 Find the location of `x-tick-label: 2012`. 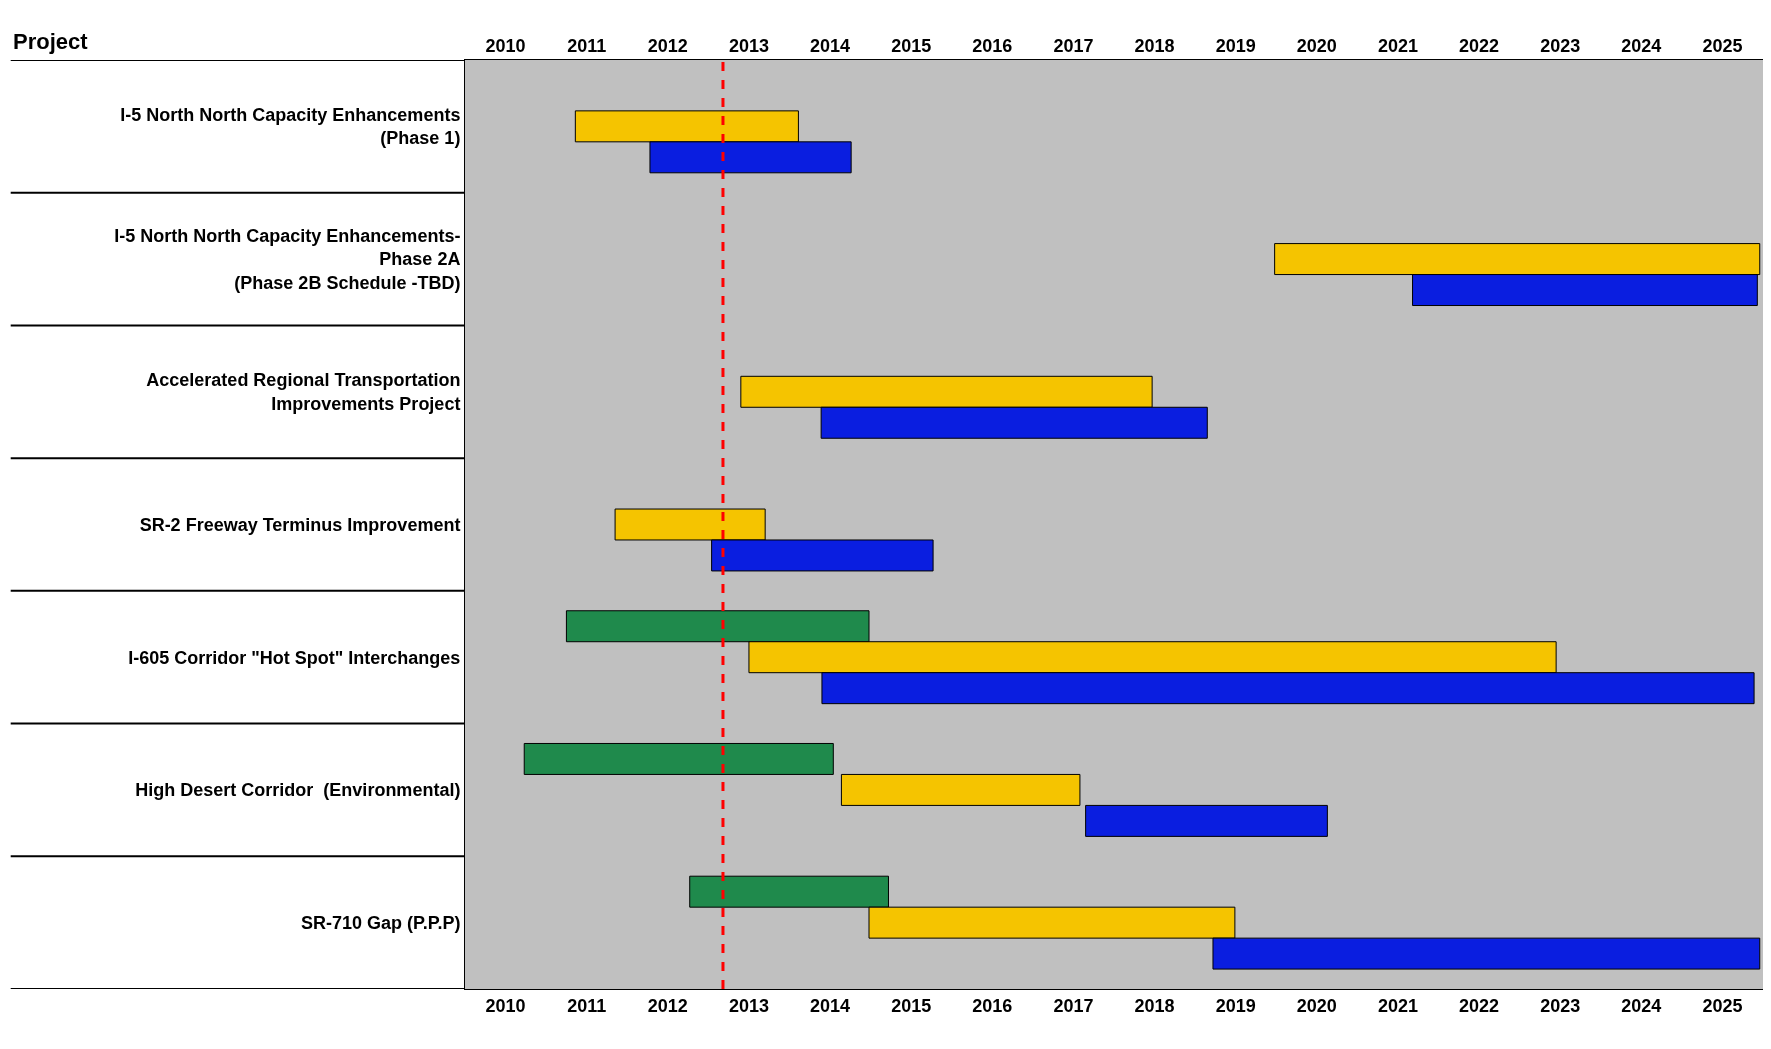

x-tick-label: 2012 is located at coordinates (667, 45).